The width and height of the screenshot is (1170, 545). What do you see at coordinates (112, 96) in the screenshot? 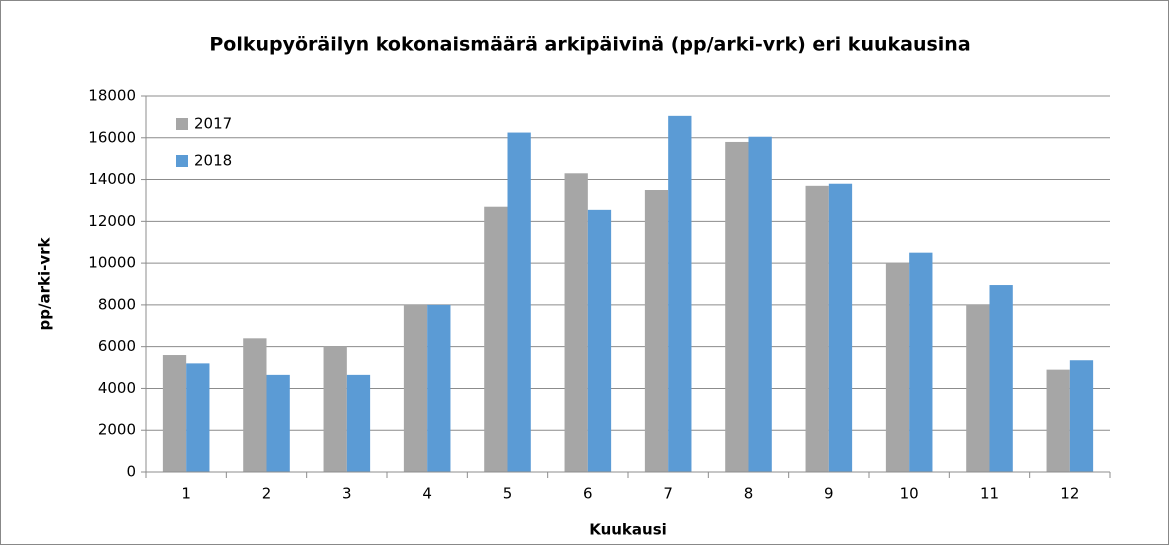
I see `y-tick-label: 18000` at bounding box center [112, 96].